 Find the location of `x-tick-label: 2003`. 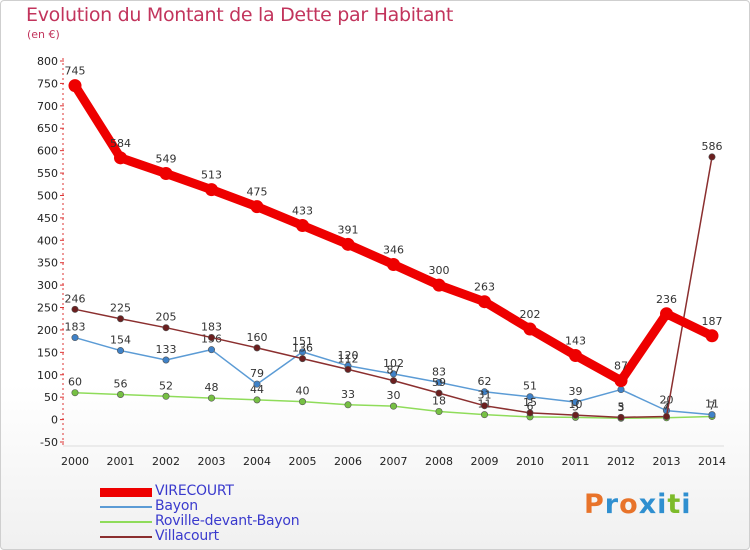

x-tick-label: 2003 is located at coordinates (212, 461).